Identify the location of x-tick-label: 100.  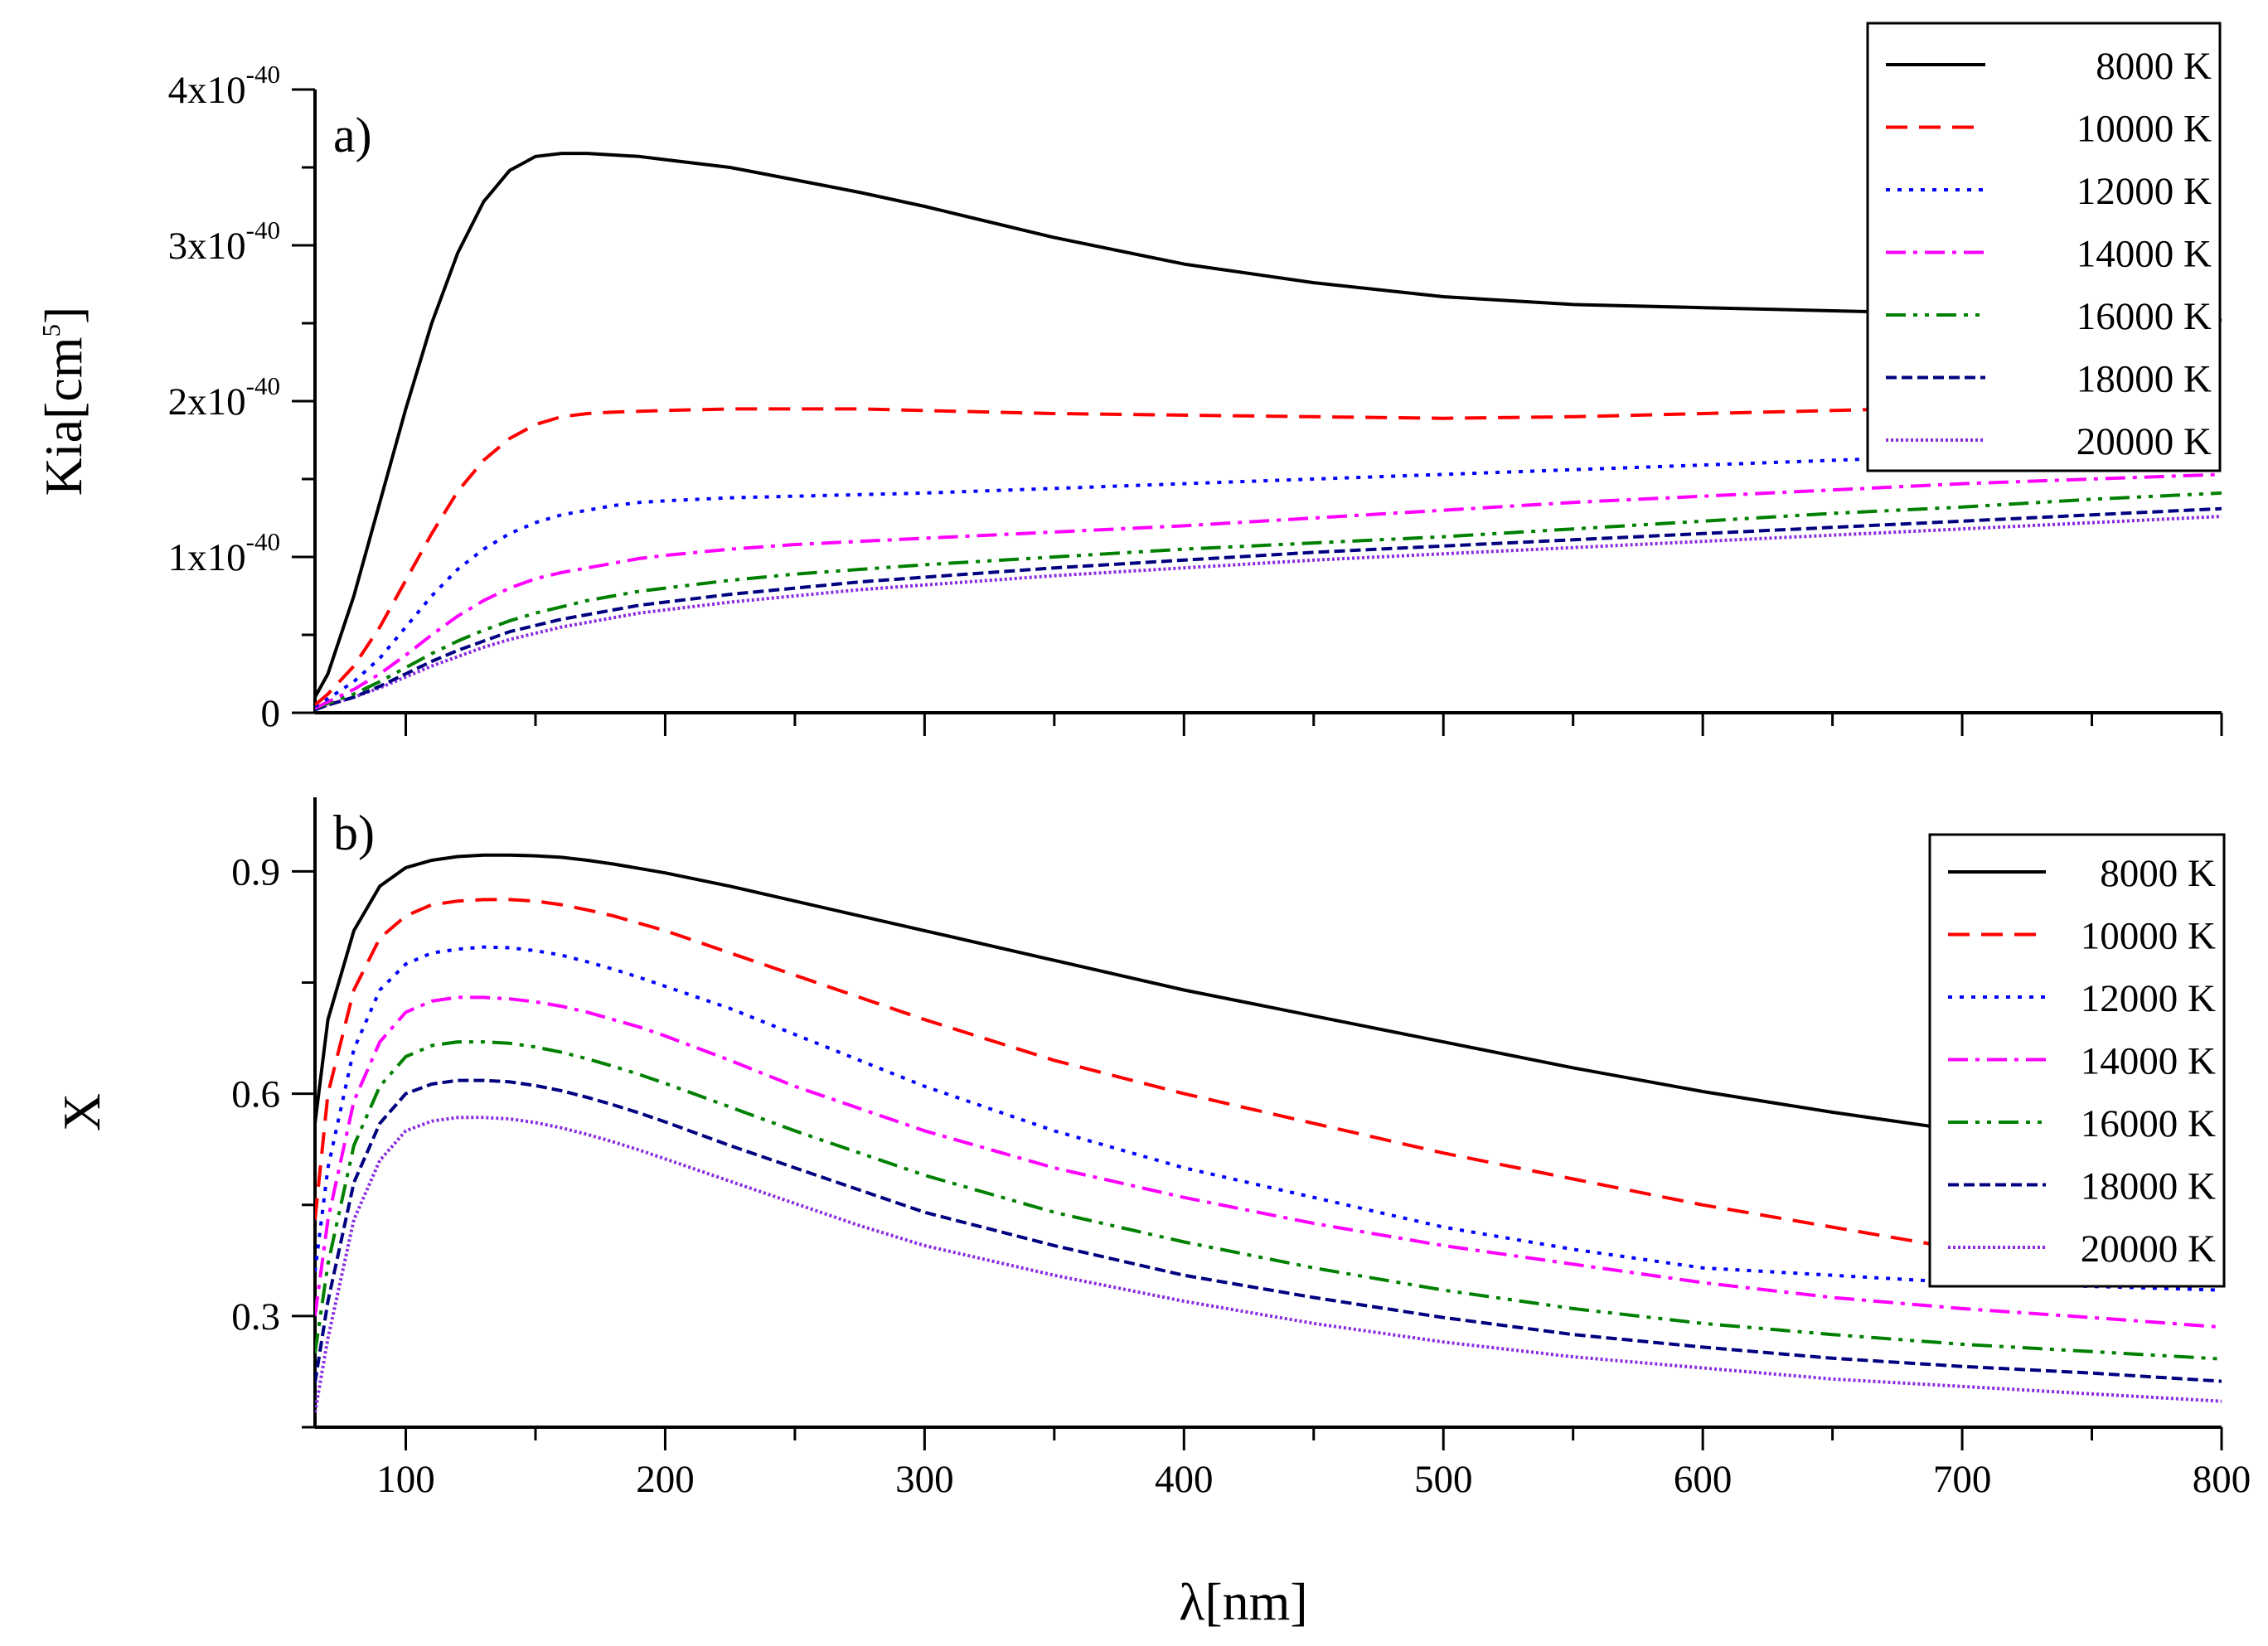
(405, 1480).